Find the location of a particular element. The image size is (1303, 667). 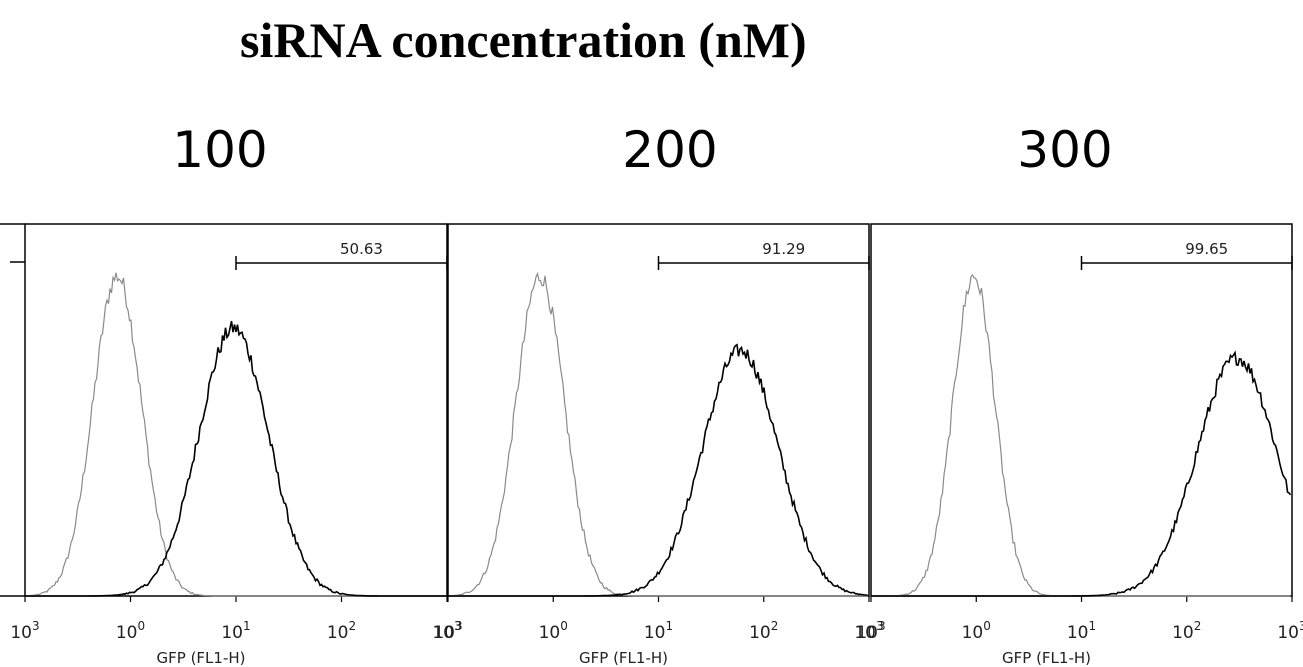

figure-title: siRNA concentration (nM) is located at coordinates (523, 40).